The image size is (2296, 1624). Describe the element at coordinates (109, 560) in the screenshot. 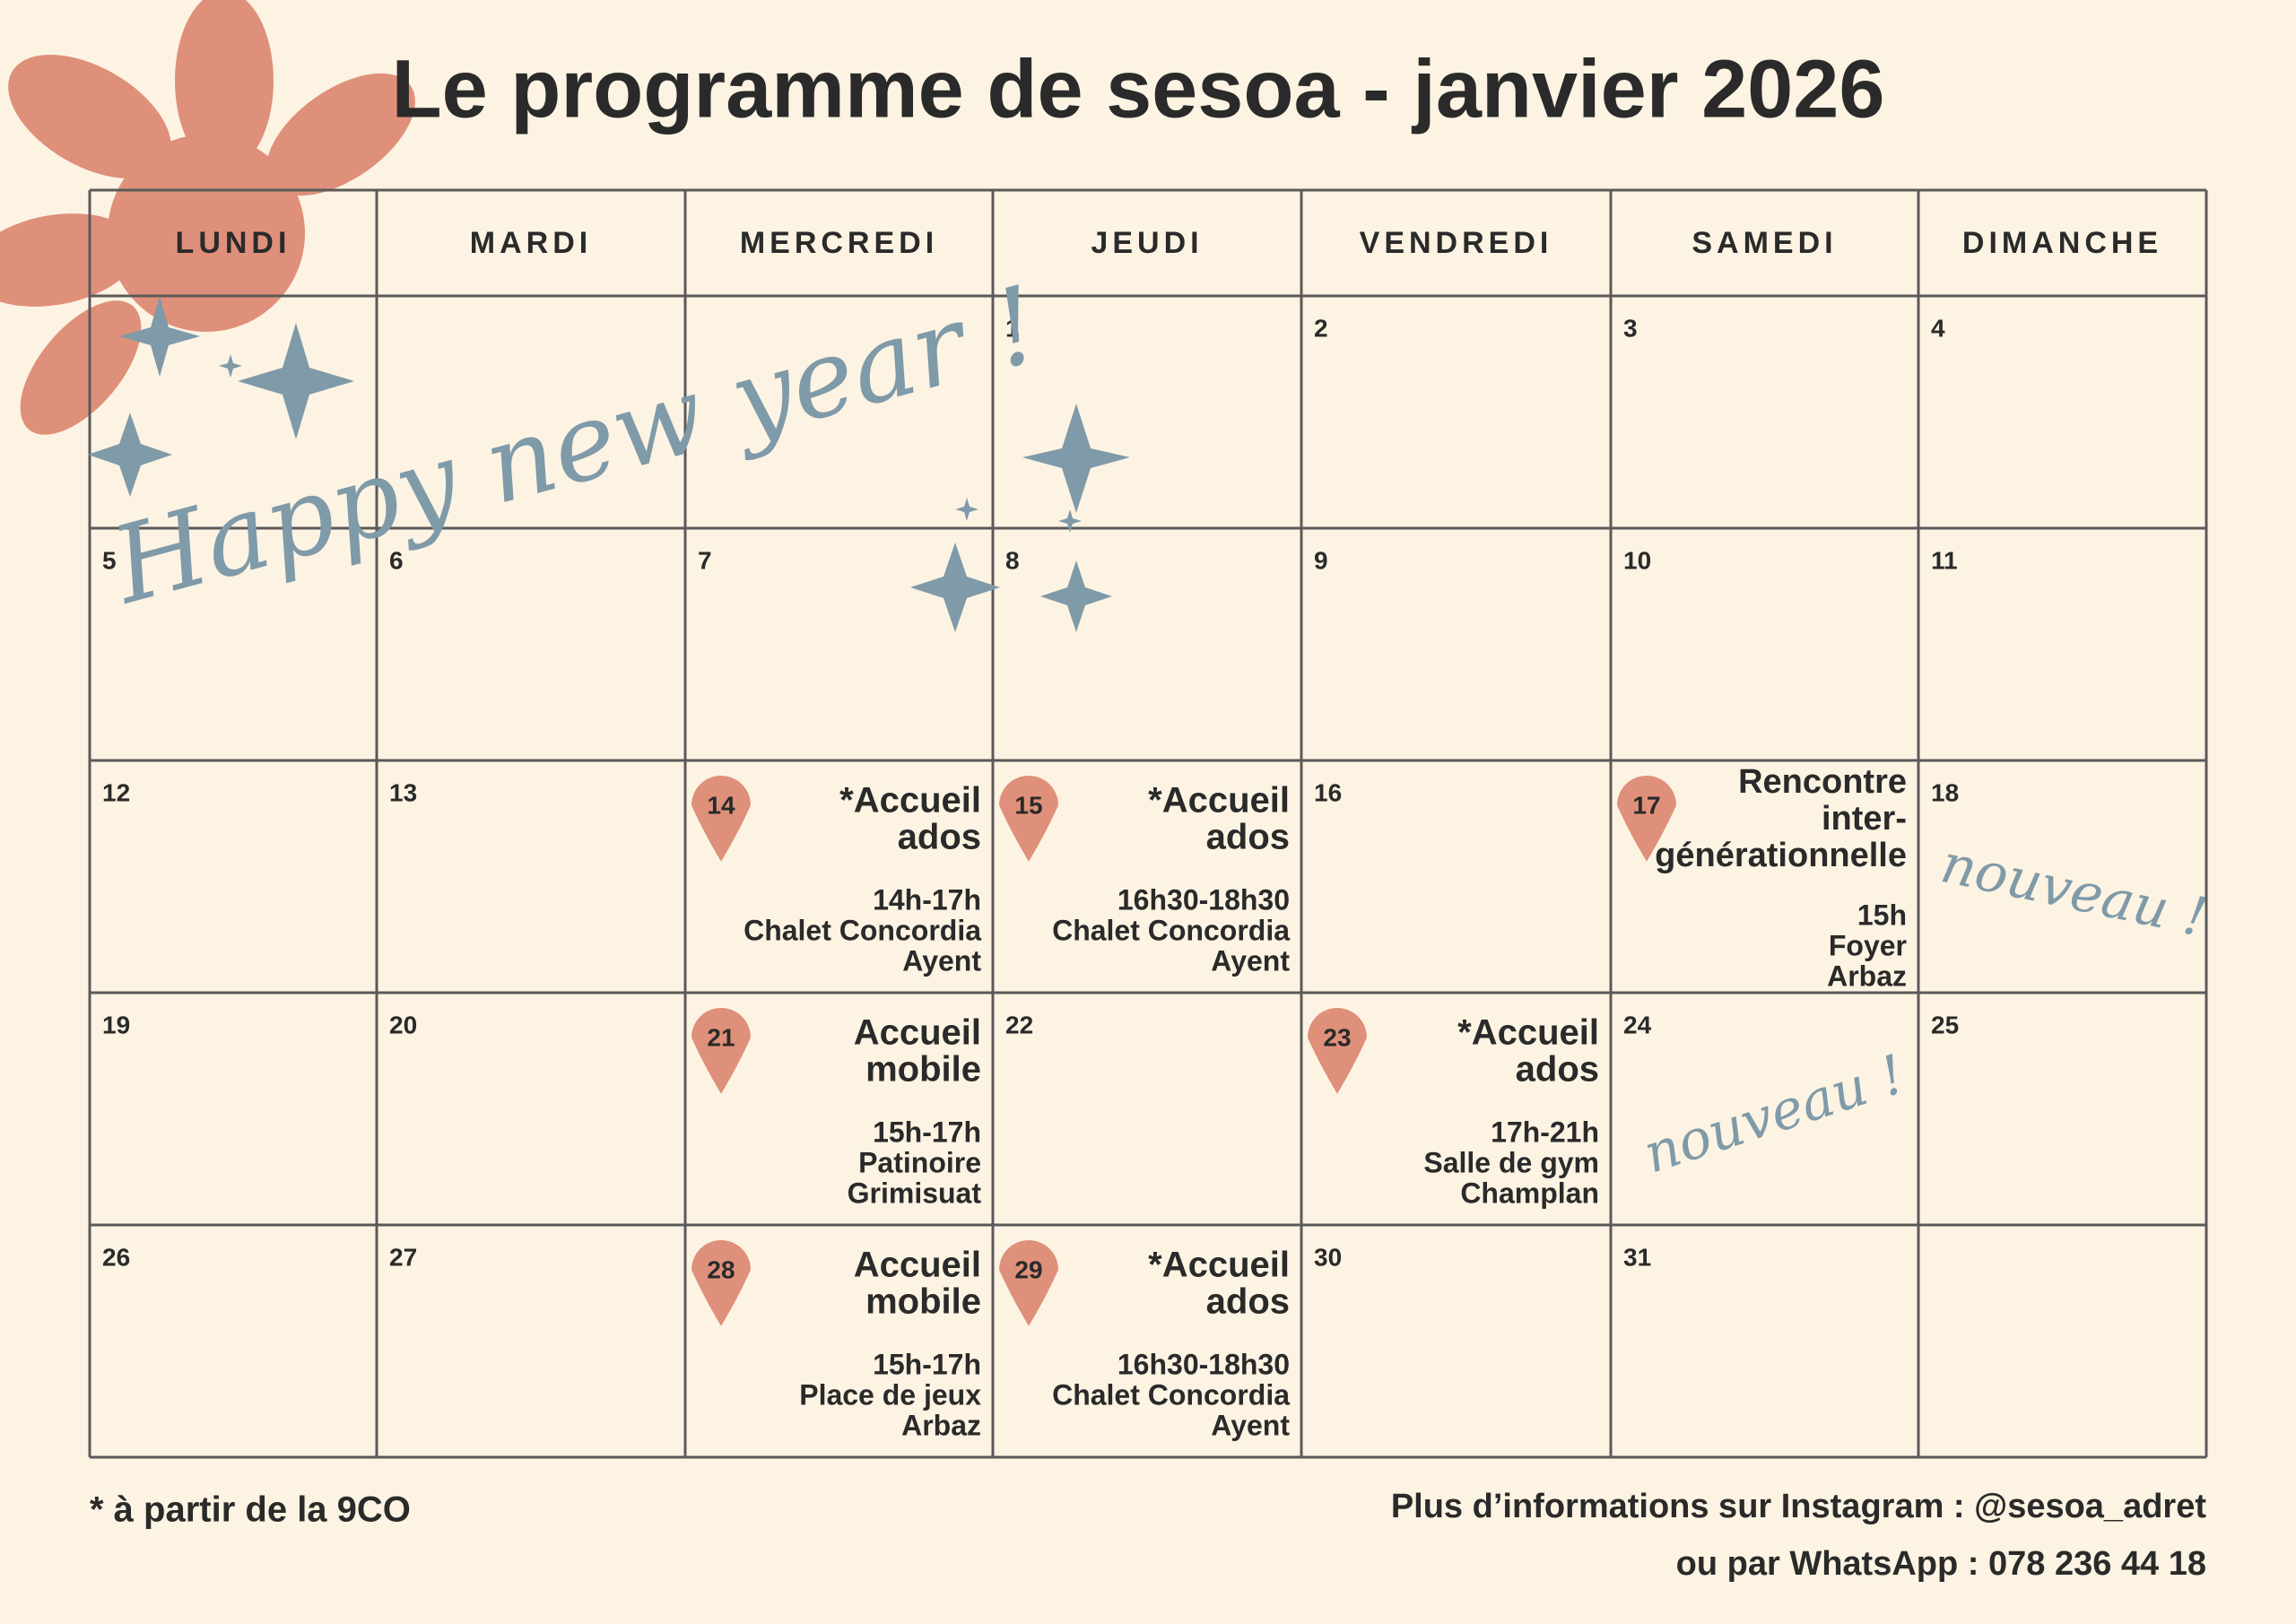

I see `day-number: 5` at that location.